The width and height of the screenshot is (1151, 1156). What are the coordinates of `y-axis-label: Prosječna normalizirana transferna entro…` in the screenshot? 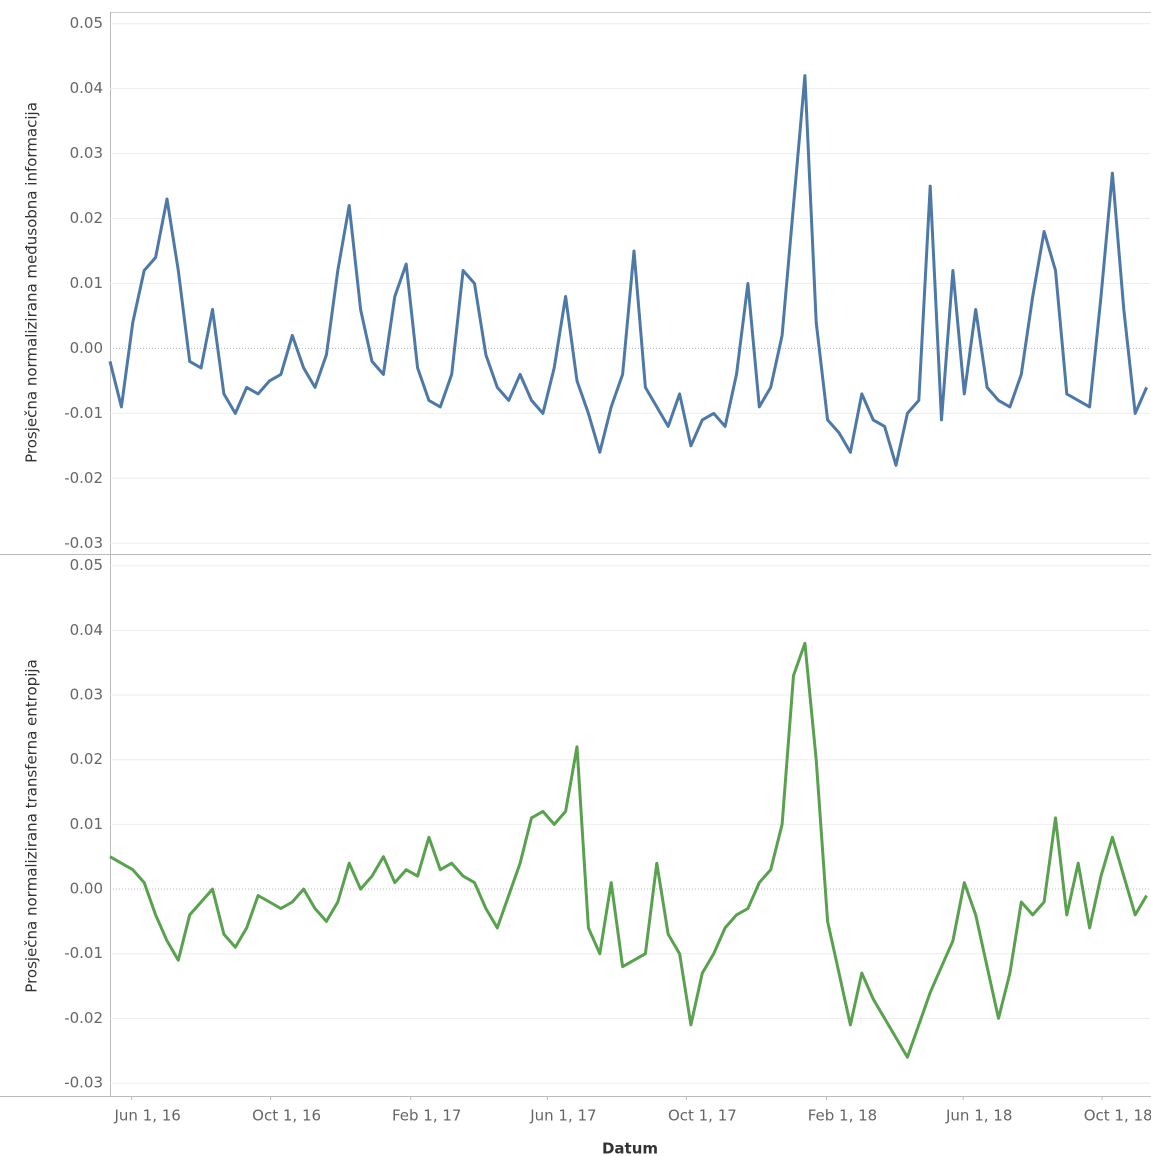 It's located at (32, 825).